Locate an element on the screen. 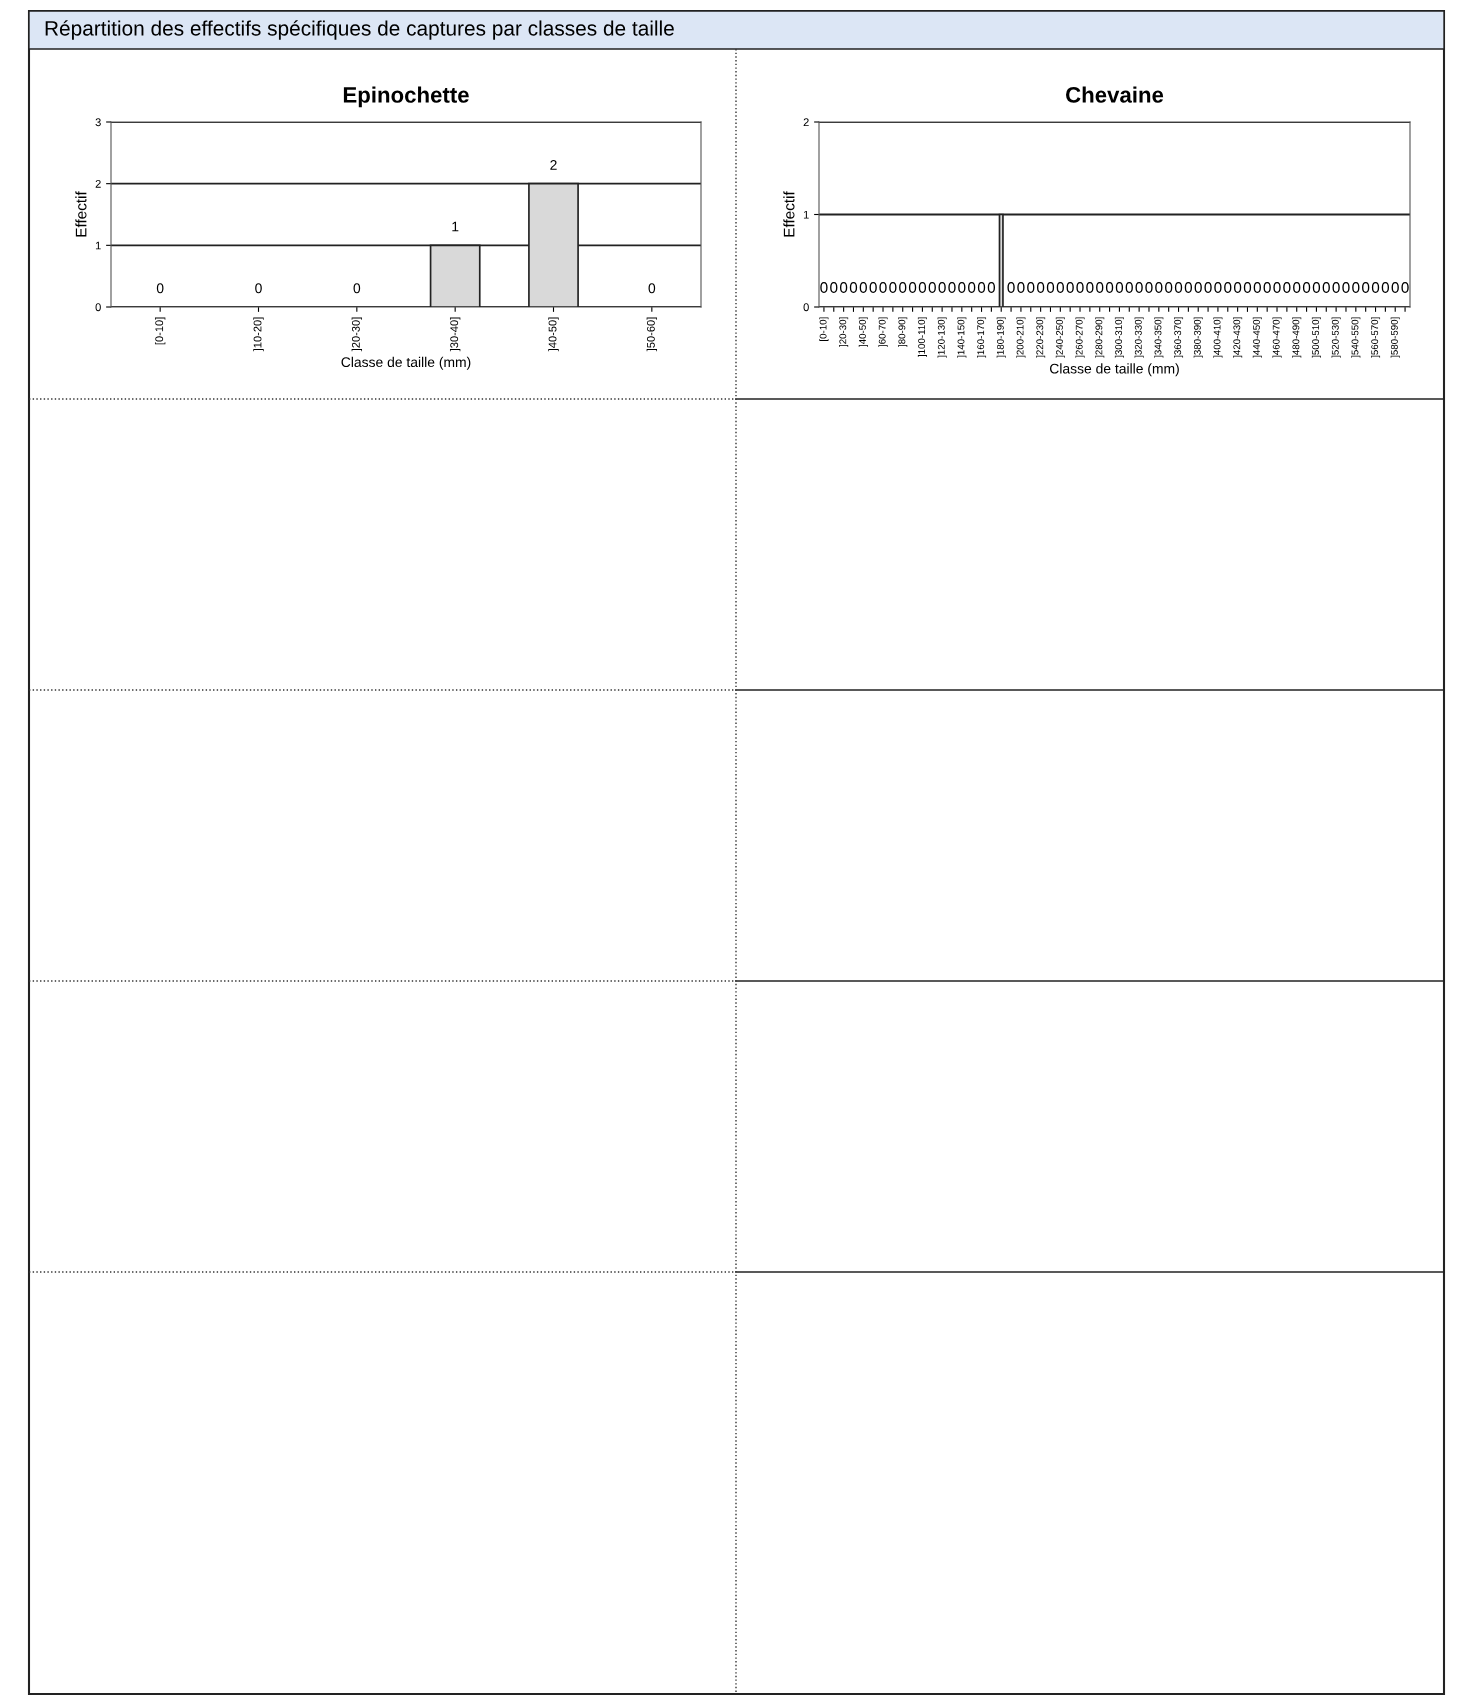  text: Répartition des effectifs spécifiques de captures par classes de taille is located at coordinates (359, 30).